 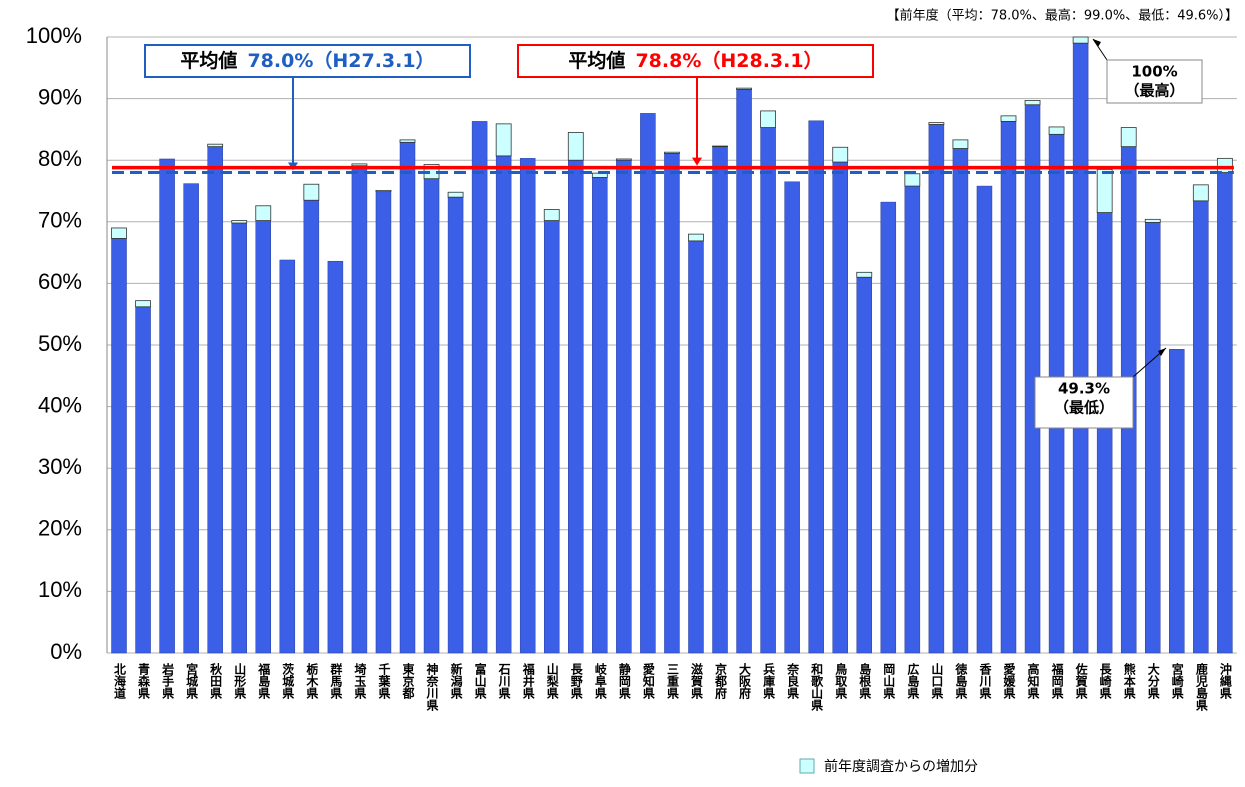 What do you see at coordinates (841, 681) in the screenshot?
I see `x-tick-label: 鳥取県` at bounding box center [841, 681].